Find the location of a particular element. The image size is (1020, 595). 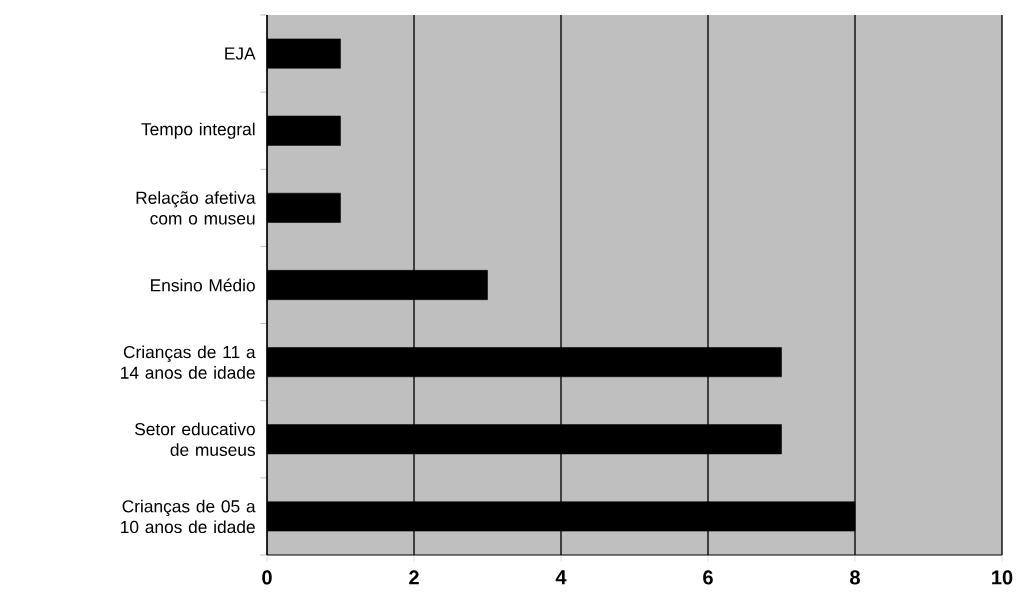

x-tick-label: 8 is located at coordinates (855, 577).